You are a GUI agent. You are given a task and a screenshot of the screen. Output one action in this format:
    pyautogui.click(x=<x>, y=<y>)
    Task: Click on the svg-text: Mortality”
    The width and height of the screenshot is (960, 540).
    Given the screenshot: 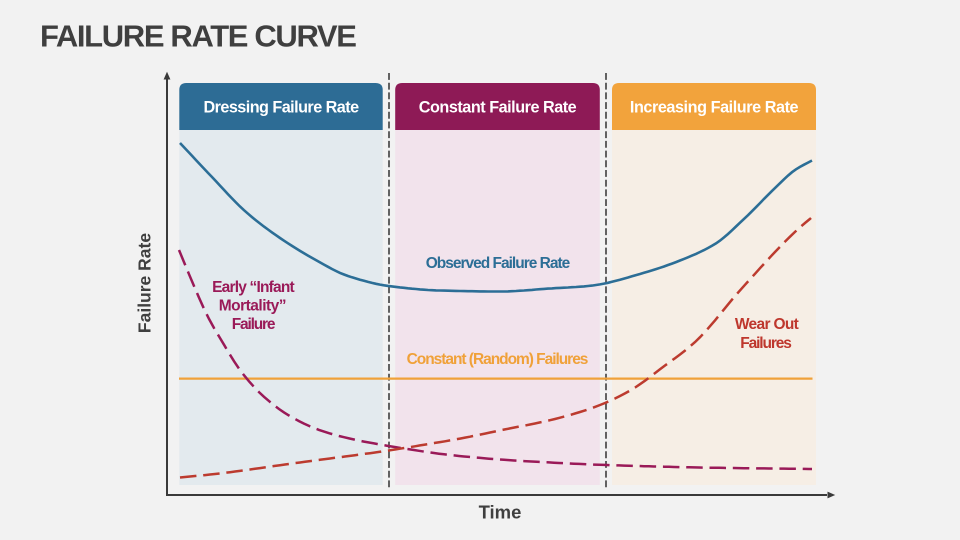 What is the action you would take?
    pyautogui.click(x=252, y=306)
    